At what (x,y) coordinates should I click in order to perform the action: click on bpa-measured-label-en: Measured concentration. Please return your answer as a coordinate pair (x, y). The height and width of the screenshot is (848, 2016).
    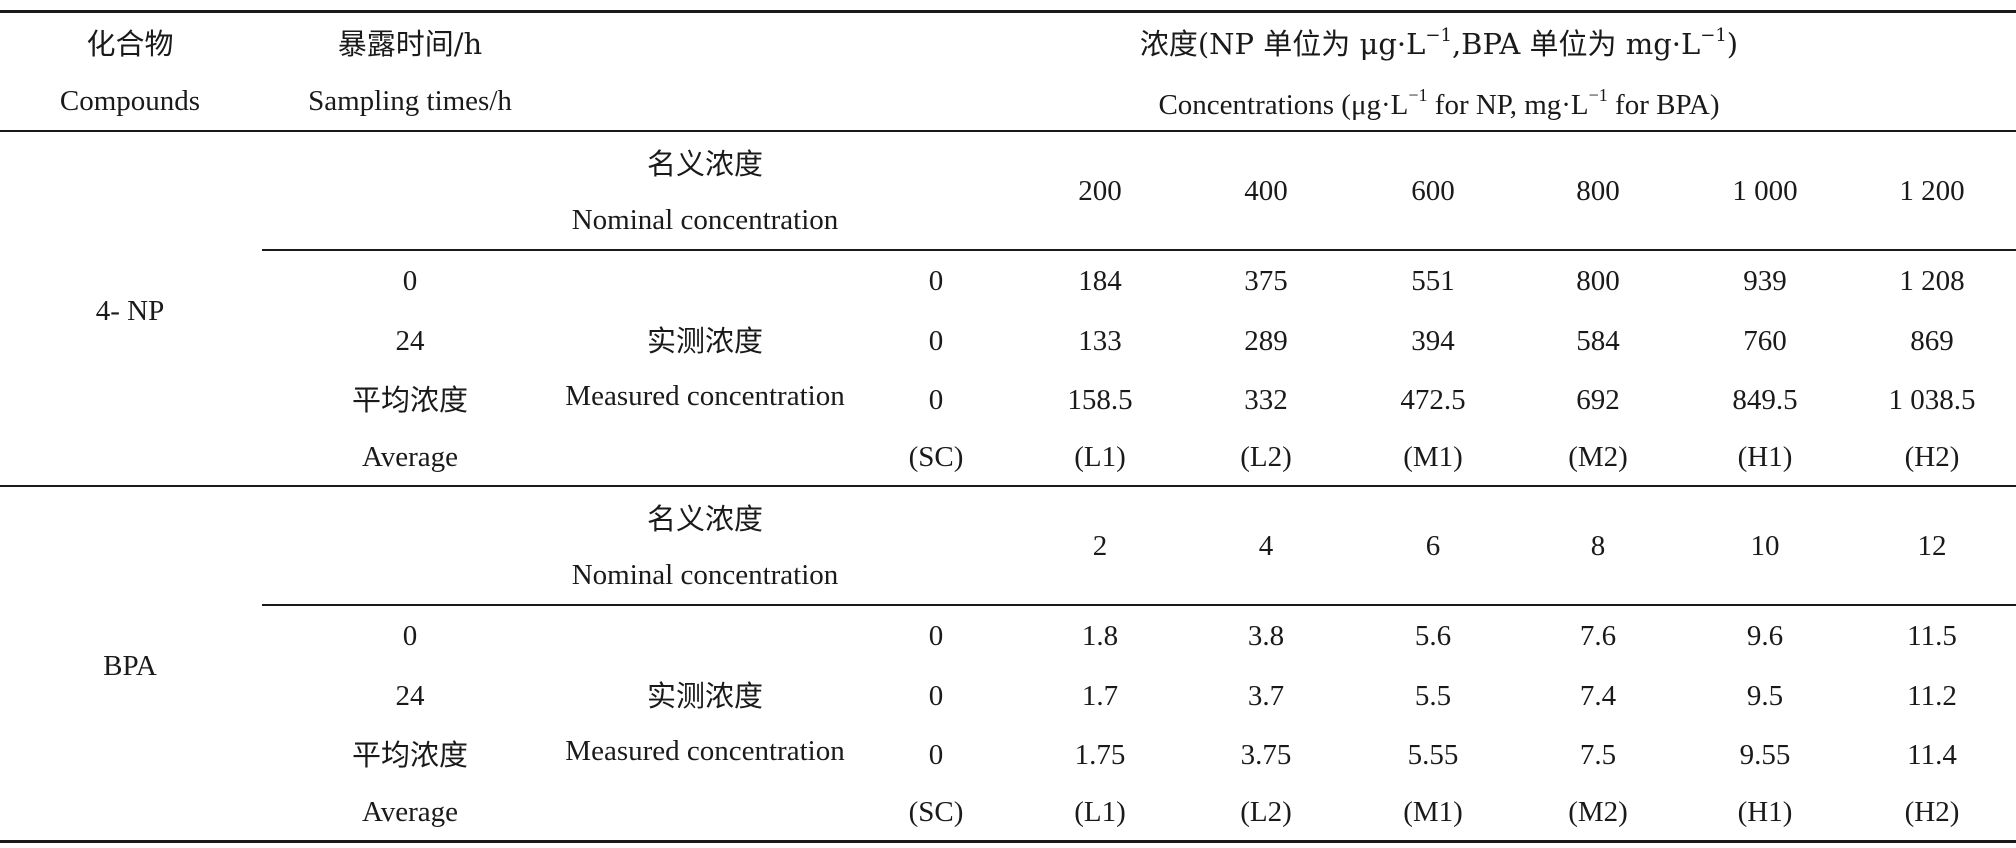
    Looking at the image, I should click on (705, 751).